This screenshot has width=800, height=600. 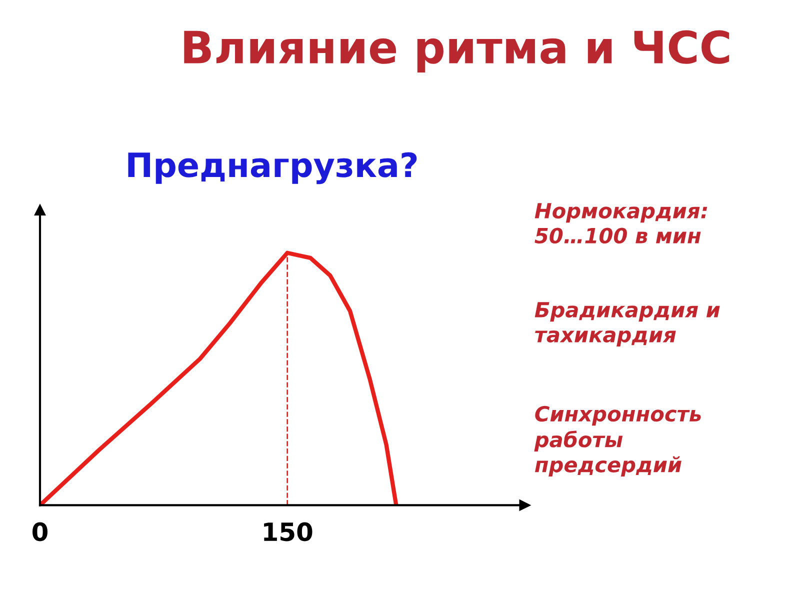 I want to click on chart-subtitle: Преднагрузка?, so click(x=272, y=168).